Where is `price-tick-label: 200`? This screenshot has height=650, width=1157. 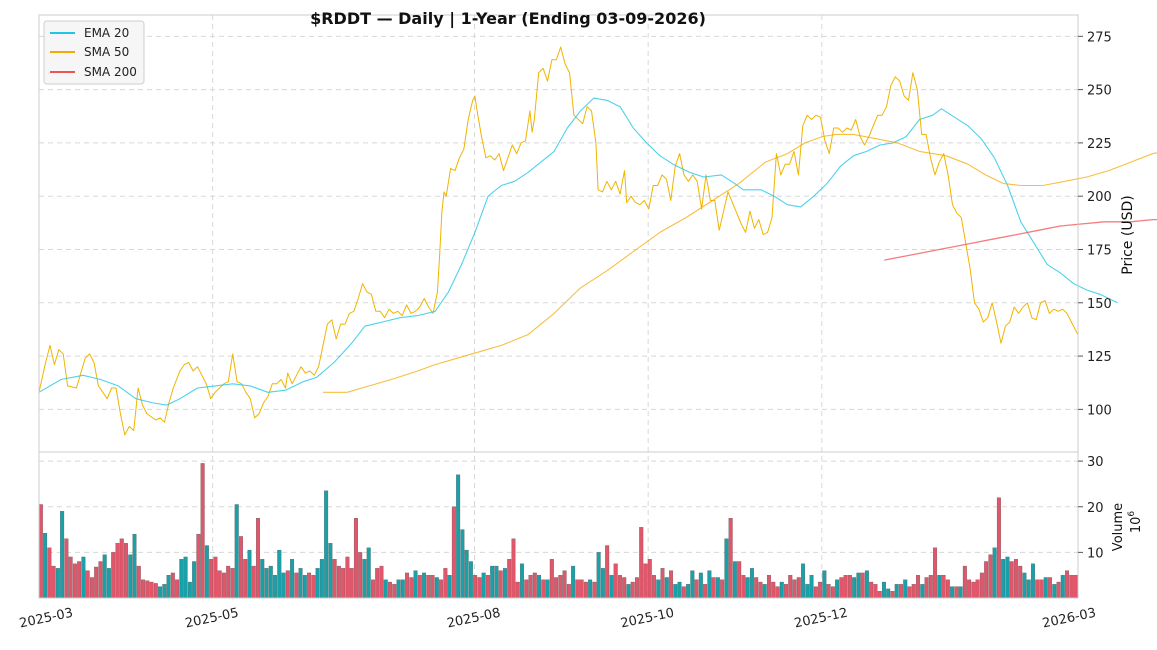
price-tick-label: 200 is located at coordinates (1099, 197).